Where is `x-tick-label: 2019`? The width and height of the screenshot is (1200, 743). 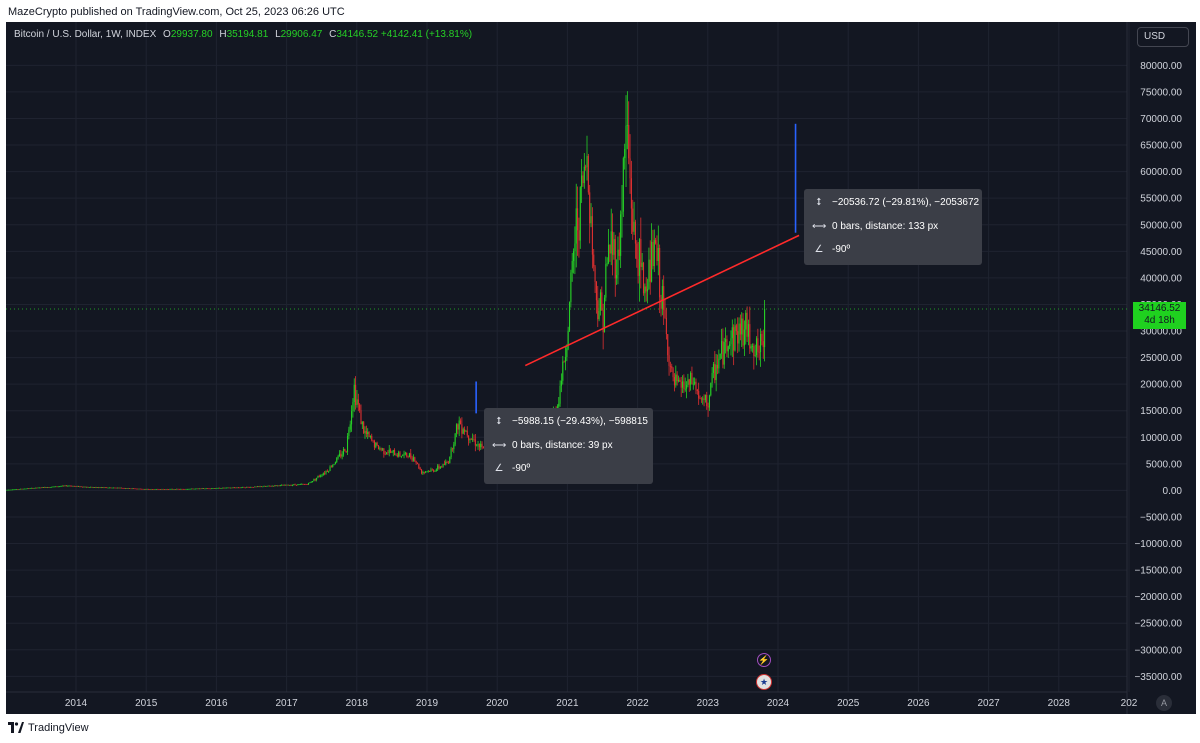 x-tick-label: 2019 is located at coordinates (427, 703).